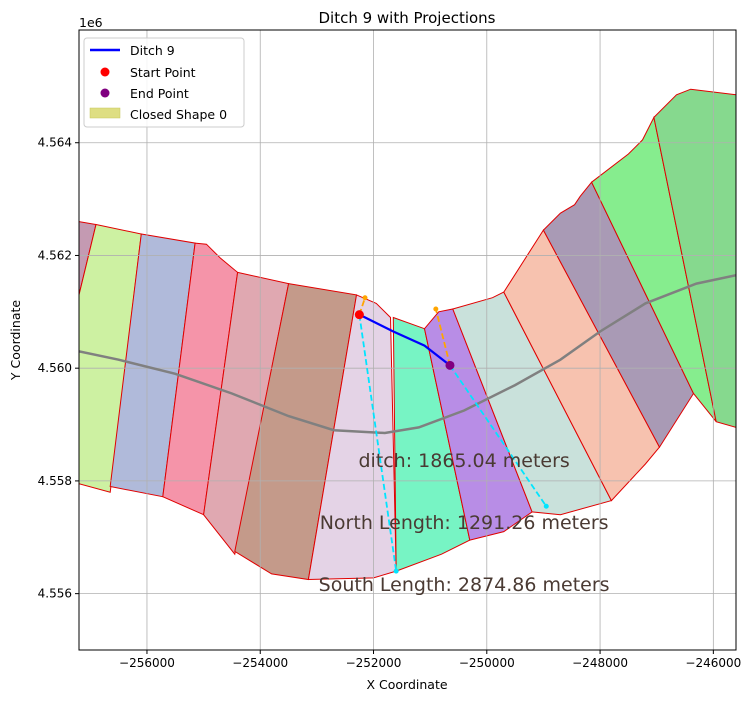 The image size is (756, 701). What do you see at coordinates (450, 365) in the screenshot?
I see `end-point` at bounding box center [450, 365].